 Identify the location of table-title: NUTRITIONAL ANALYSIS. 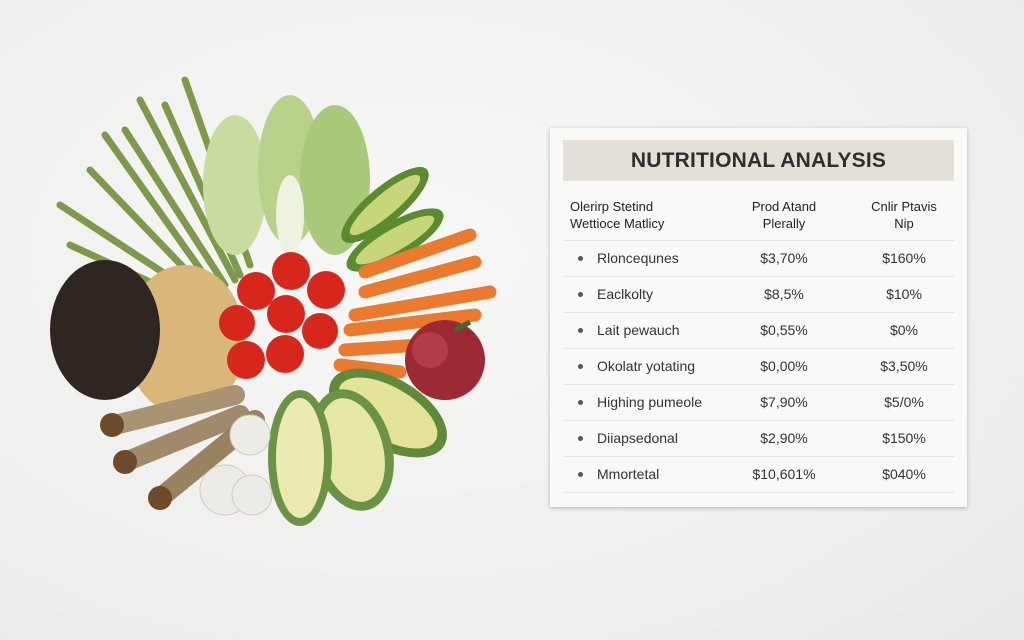
(758, 160).